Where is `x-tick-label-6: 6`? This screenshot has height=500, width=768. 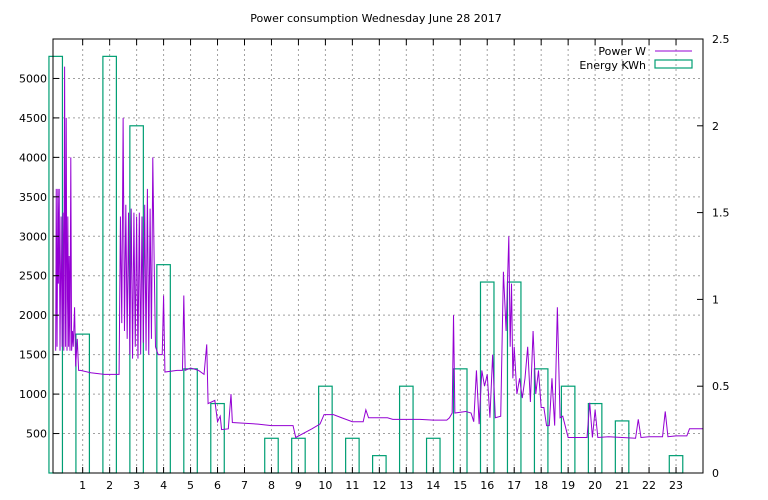 x-tick-label-6: 6 is located at coordinates (217, 485).